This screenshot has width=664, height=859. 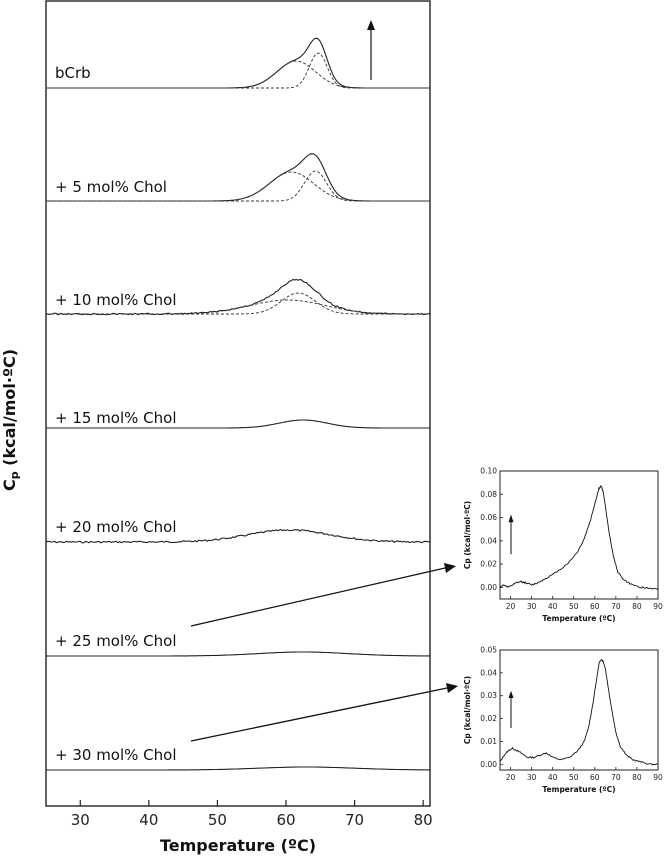 What do you see at coordinates (111, 187) in the screenshot?
I see `series-label: + 5 mol% Chol` at bounding box center [111, 187].